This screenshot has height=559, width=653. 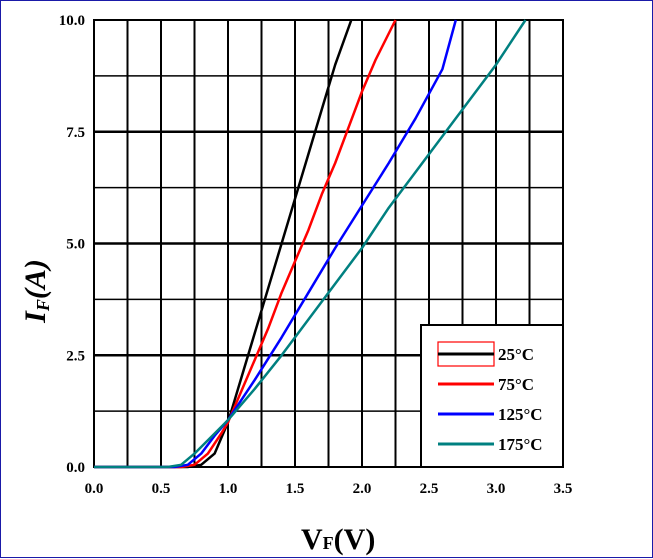 I want to click on x-tick-label: 0.0, so click(x=94, y=489).